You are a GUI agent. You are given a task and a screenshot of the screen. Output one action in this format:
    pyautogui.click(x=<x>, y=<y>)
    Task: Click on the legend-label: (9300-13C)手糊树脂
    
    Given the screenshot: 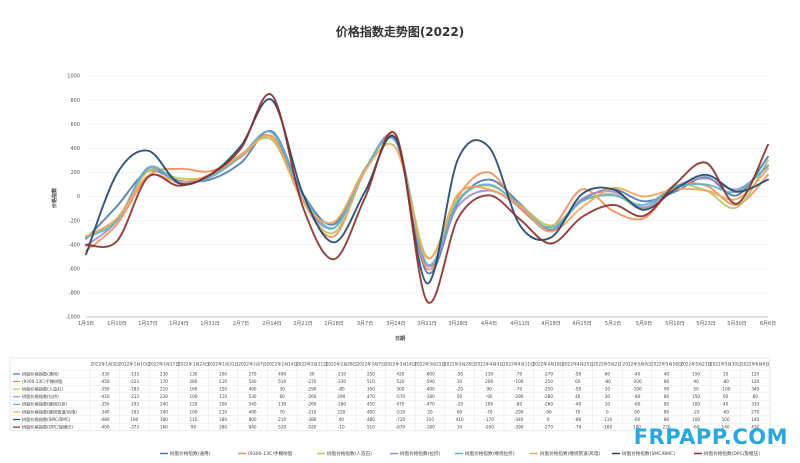 What is the action you would take?
    pyautogui.click(x=270, y=453)
    